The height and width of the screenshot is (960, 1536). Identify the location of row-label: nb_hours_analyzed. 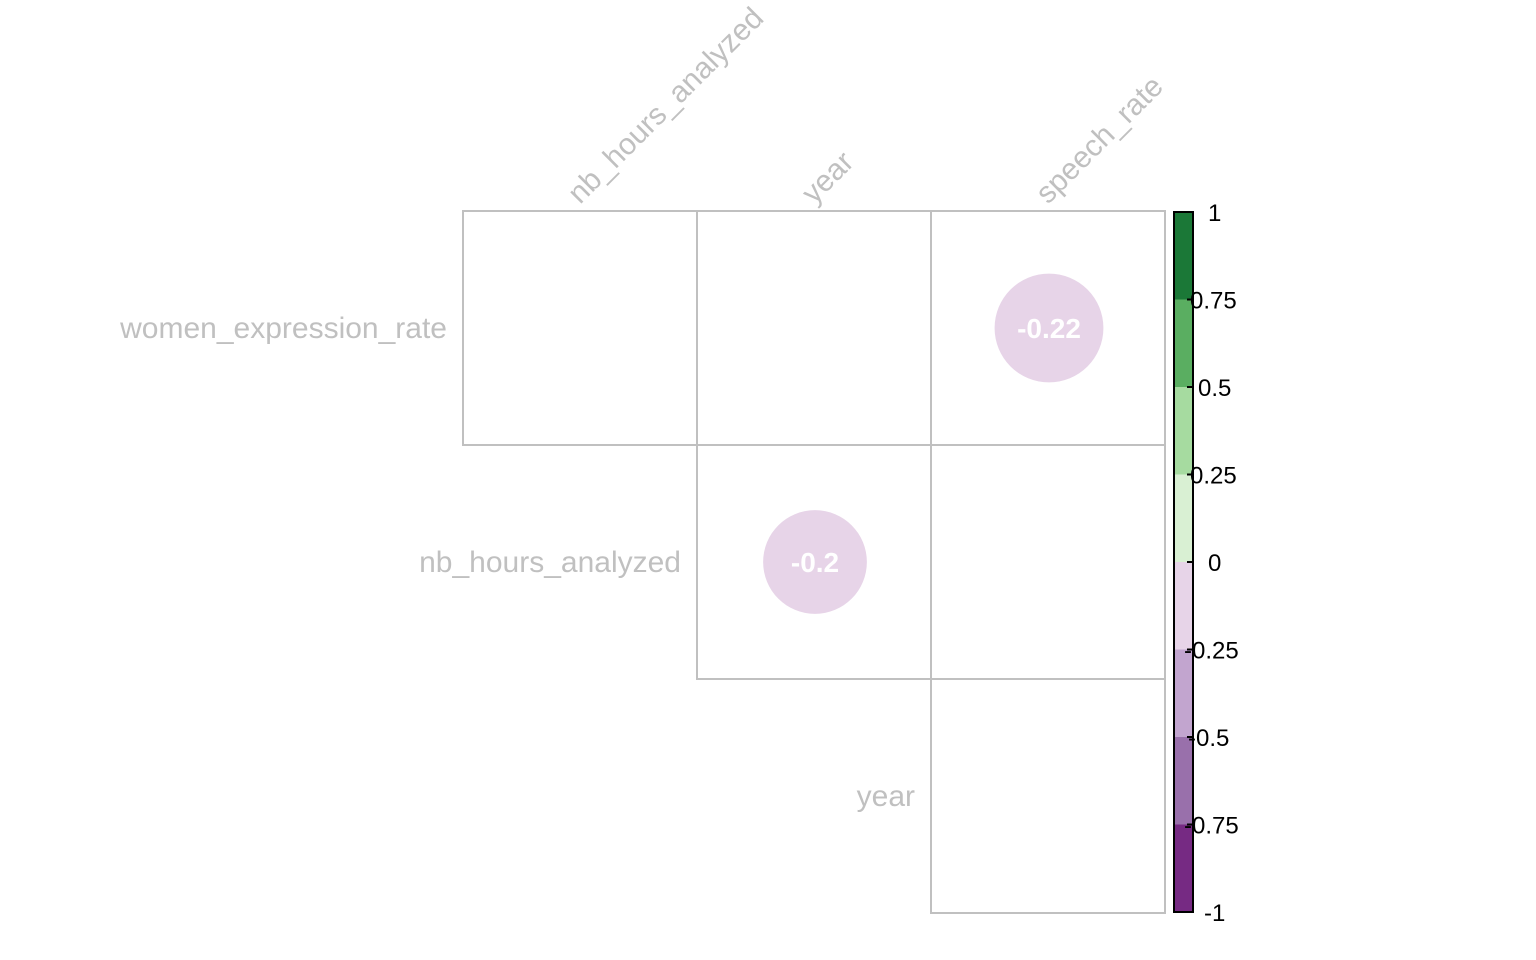
(550, 562).